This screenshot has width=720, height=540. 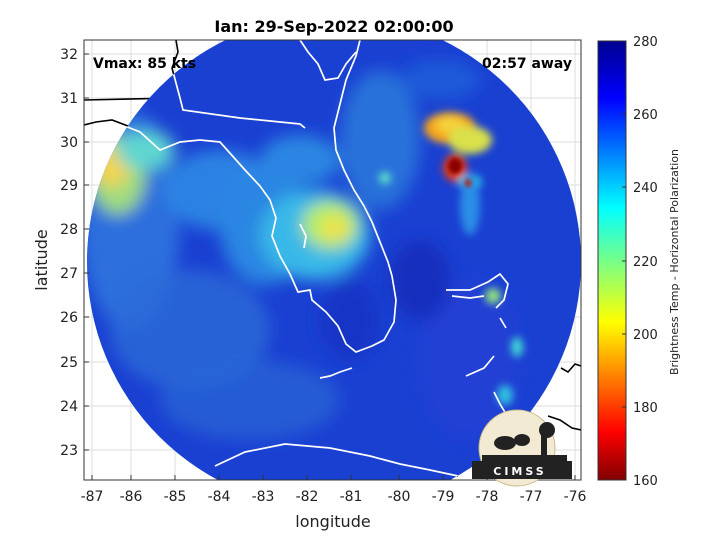 I want to click on x-tick-label: -78, so click(x=487, y=497).